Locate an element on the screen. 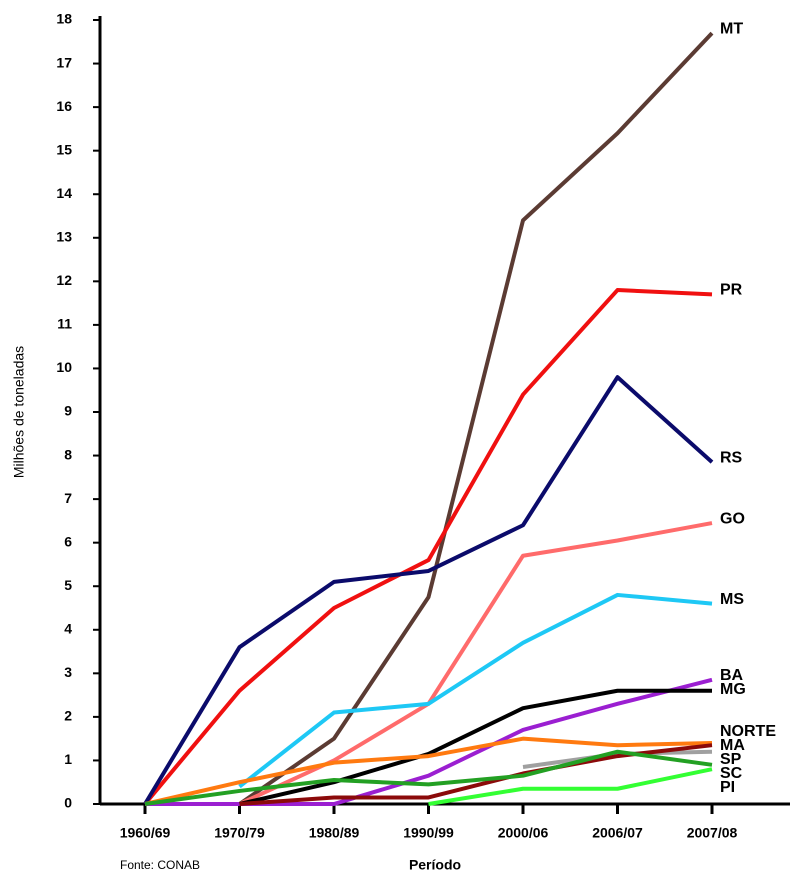 The width and height of the screenshot is (805, 881). legend-label: SC is located at coordinates (731, 773).